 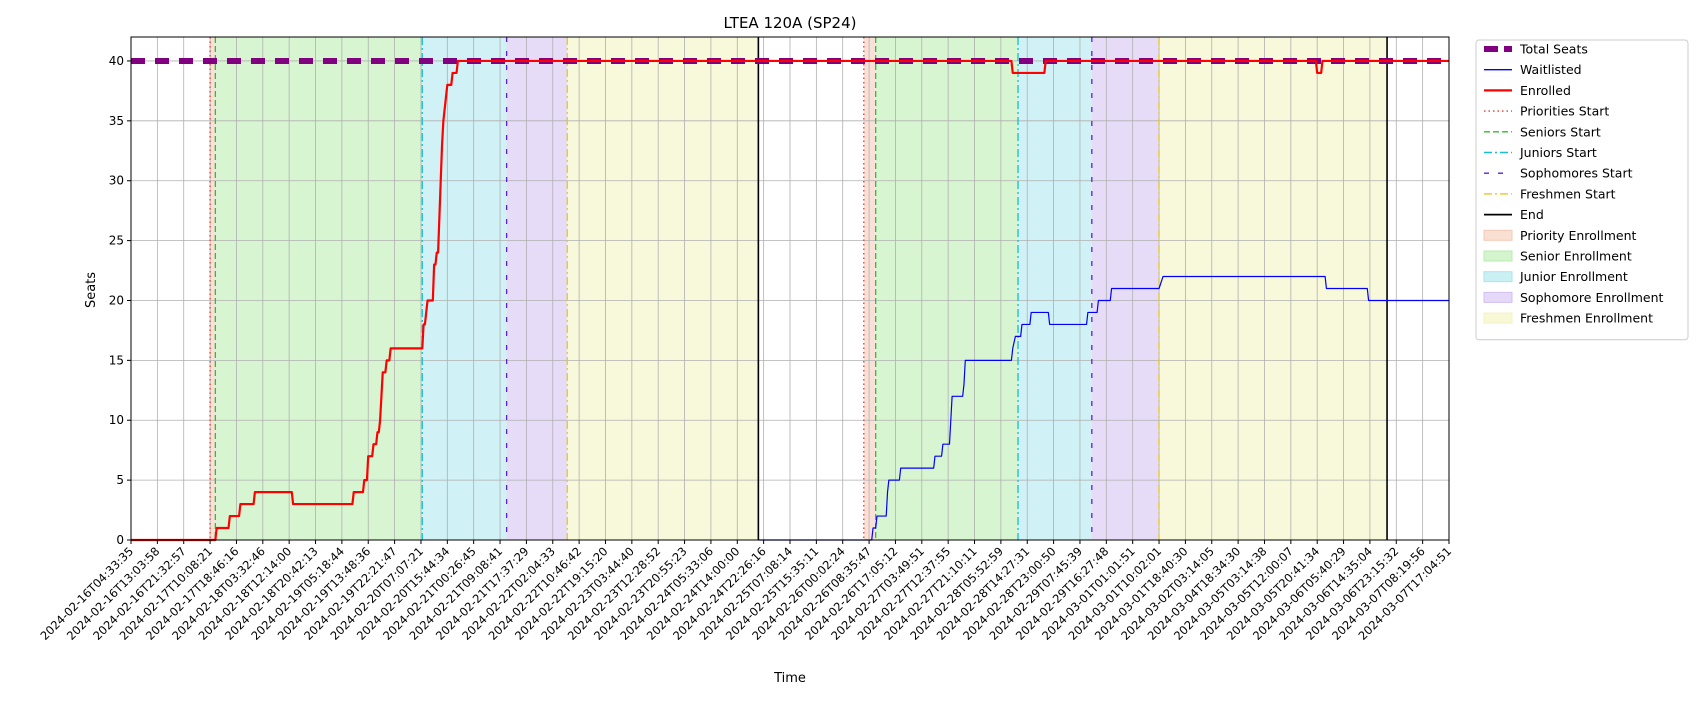 What do you see at coordinates (116, 420) in the screenshot?
I see `y-tick-label: 10` at bounding box center [116, 420].